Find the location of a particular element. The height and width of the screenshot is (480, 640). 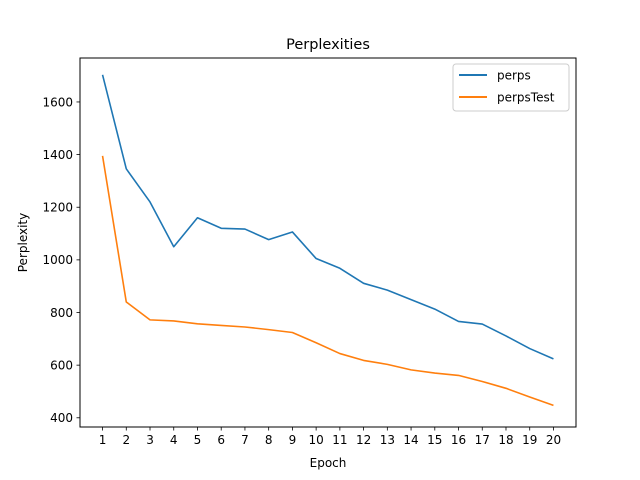

x-tick-label: 8 is located at coordinates (269, 440).